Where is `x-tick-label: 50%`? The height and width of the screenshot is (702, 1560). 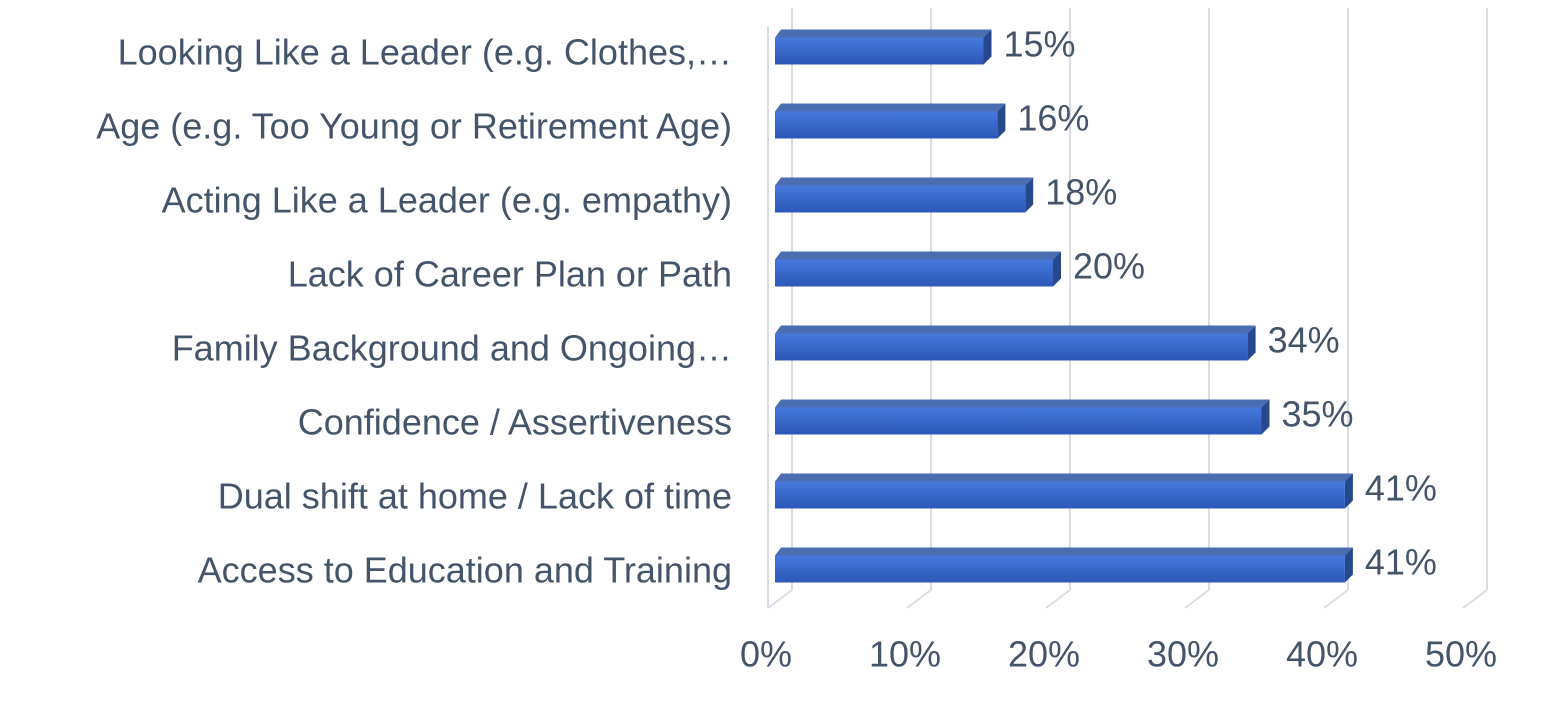
x-tick-label: 50% is located at coordinates (1461, 654).